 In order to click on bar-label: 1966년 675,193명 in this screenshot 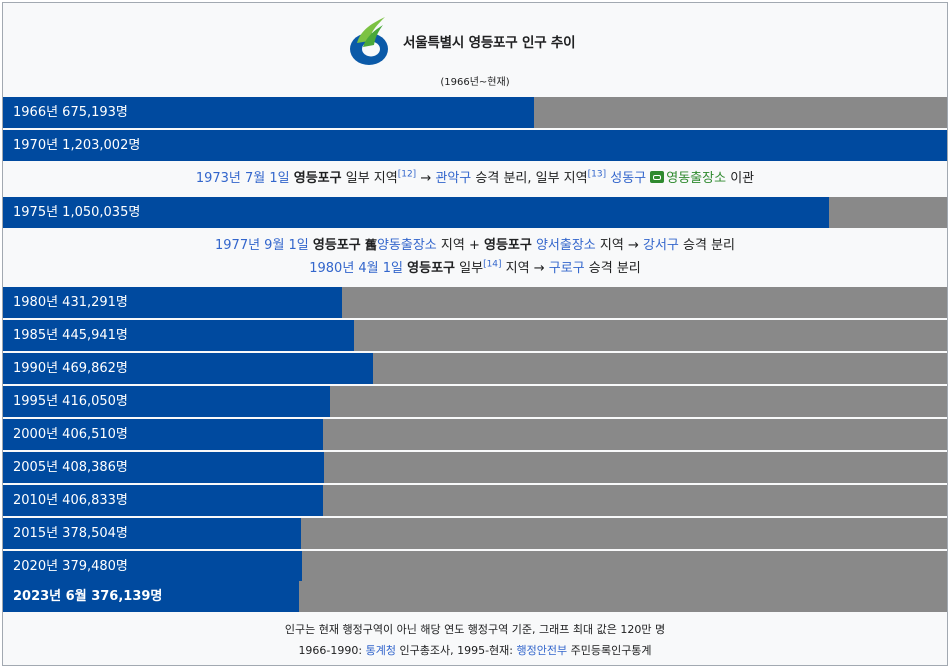, I will do `click(70, 112)`.